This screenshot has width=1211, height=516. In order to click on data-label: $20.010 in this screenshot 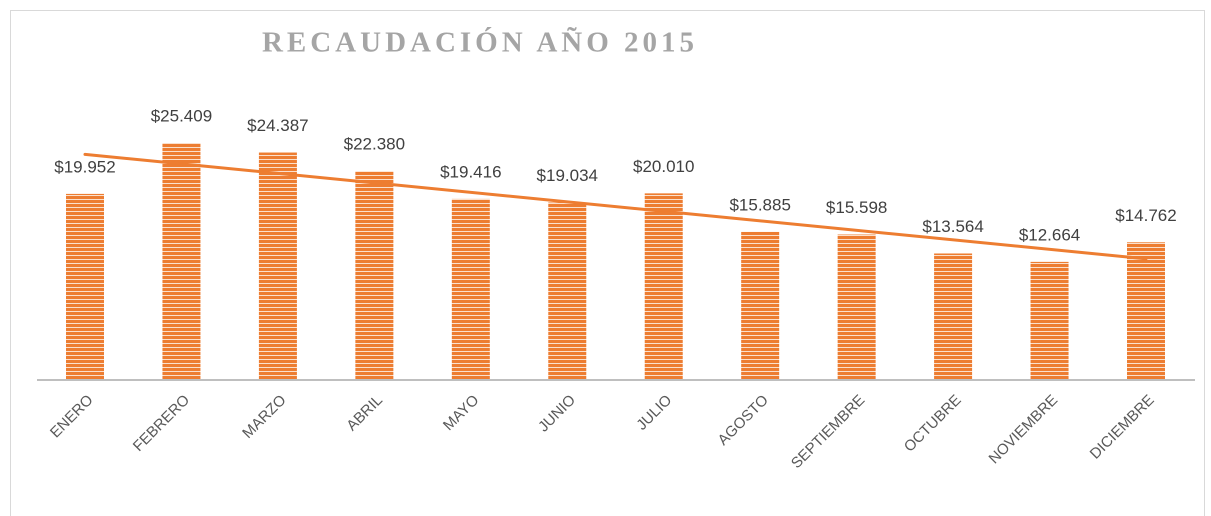, I will do `click(663, 166)`.